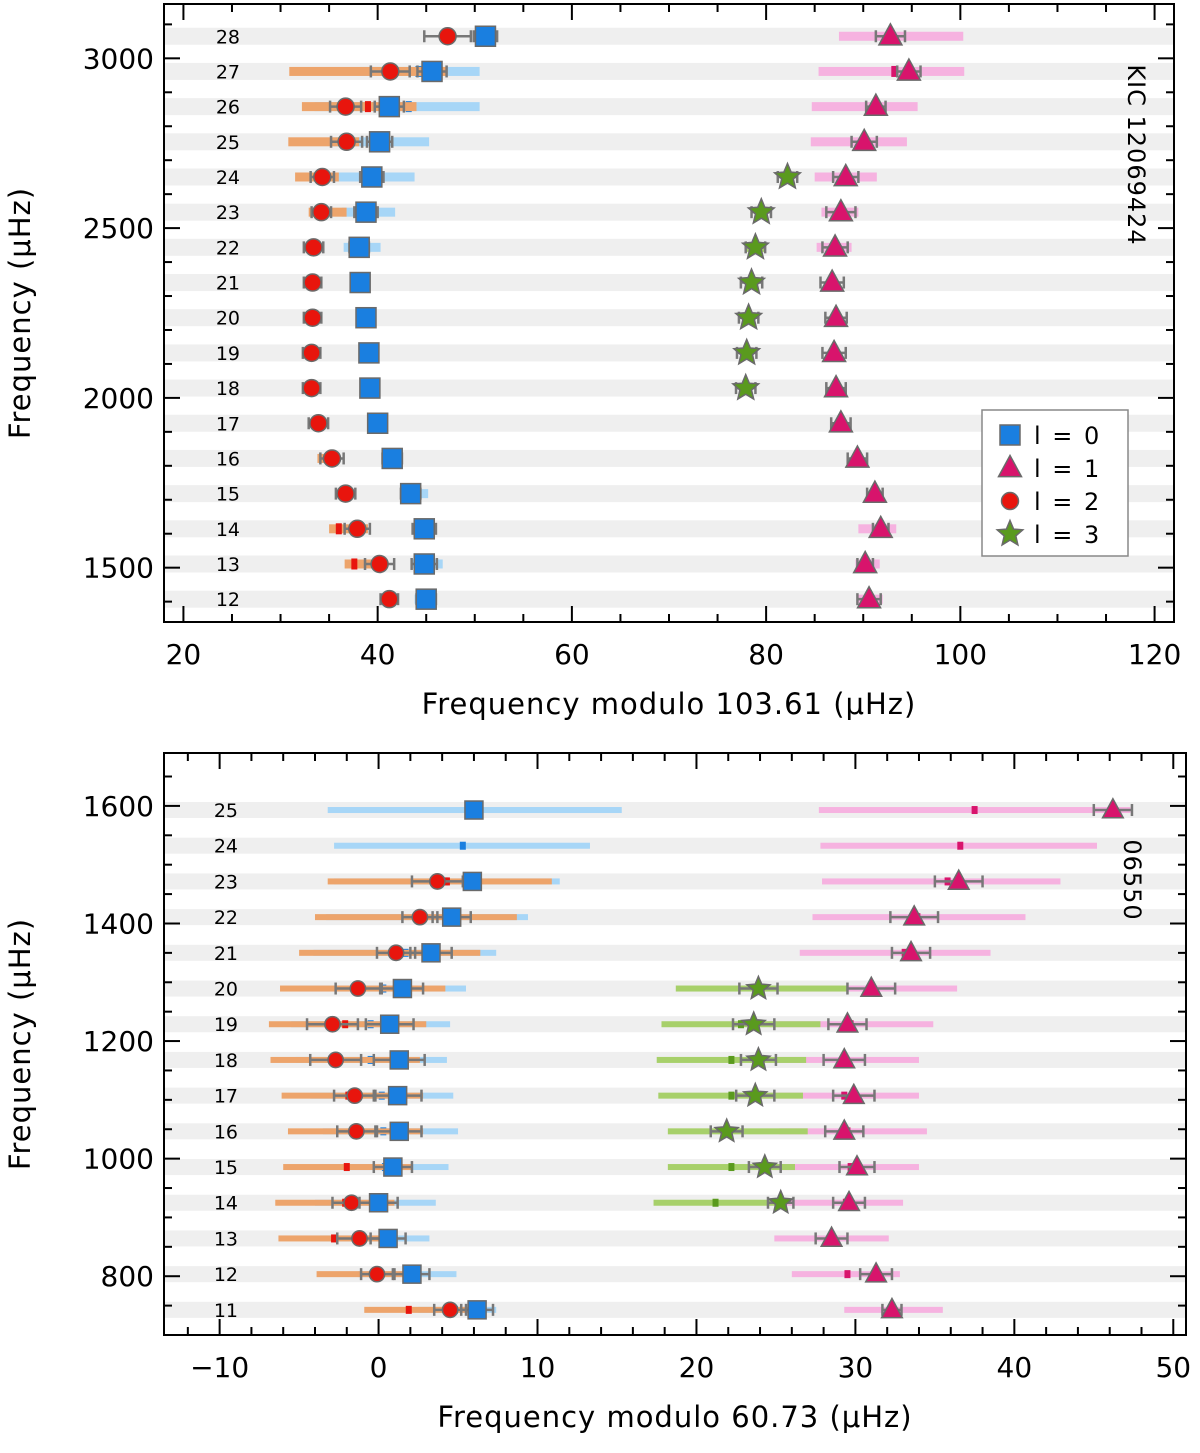 This screenshot has height=1453, width=1200. I want to click on order-label-24: 24, so click(226, 847).